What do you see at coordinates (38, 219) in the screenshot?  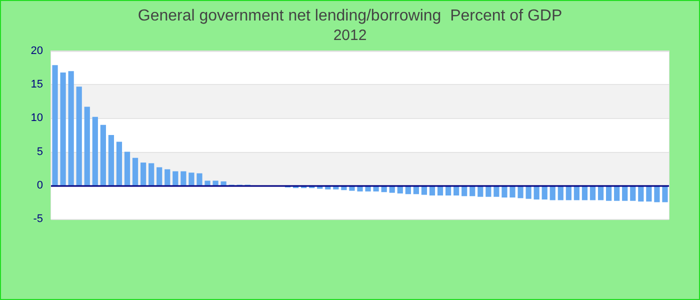 I see `y-tick-label: -5` at bounding box center [38, 219].